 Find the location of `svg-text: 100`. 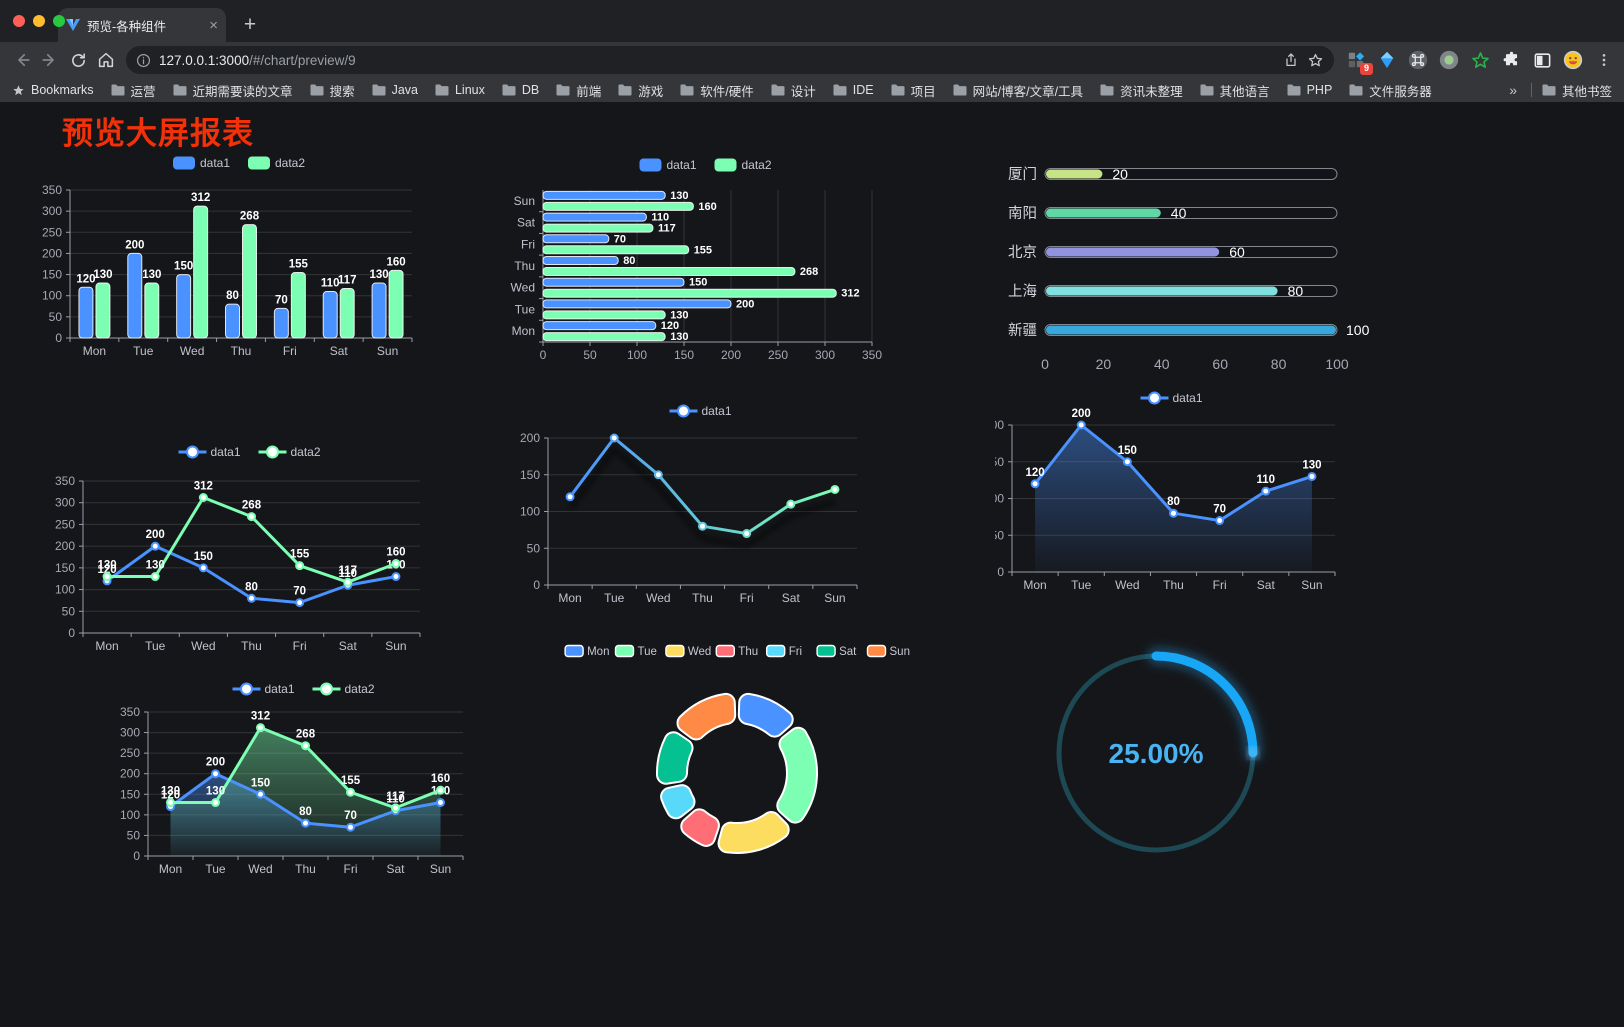

svg-text: 100 is located at coordinates (999, 499).